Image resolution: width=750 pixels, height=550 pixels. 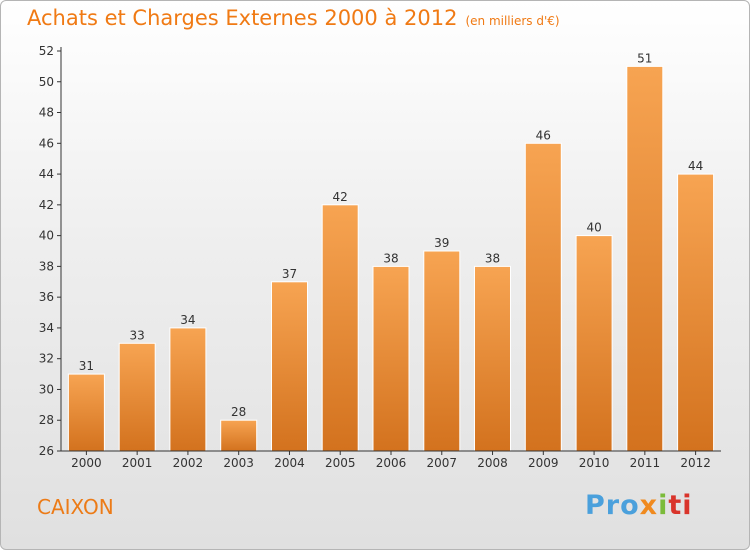 What do you see at coordinates (289, 274) in the screenshot?
I see `data-label-2004: 37` at bounding box center [289, 274].